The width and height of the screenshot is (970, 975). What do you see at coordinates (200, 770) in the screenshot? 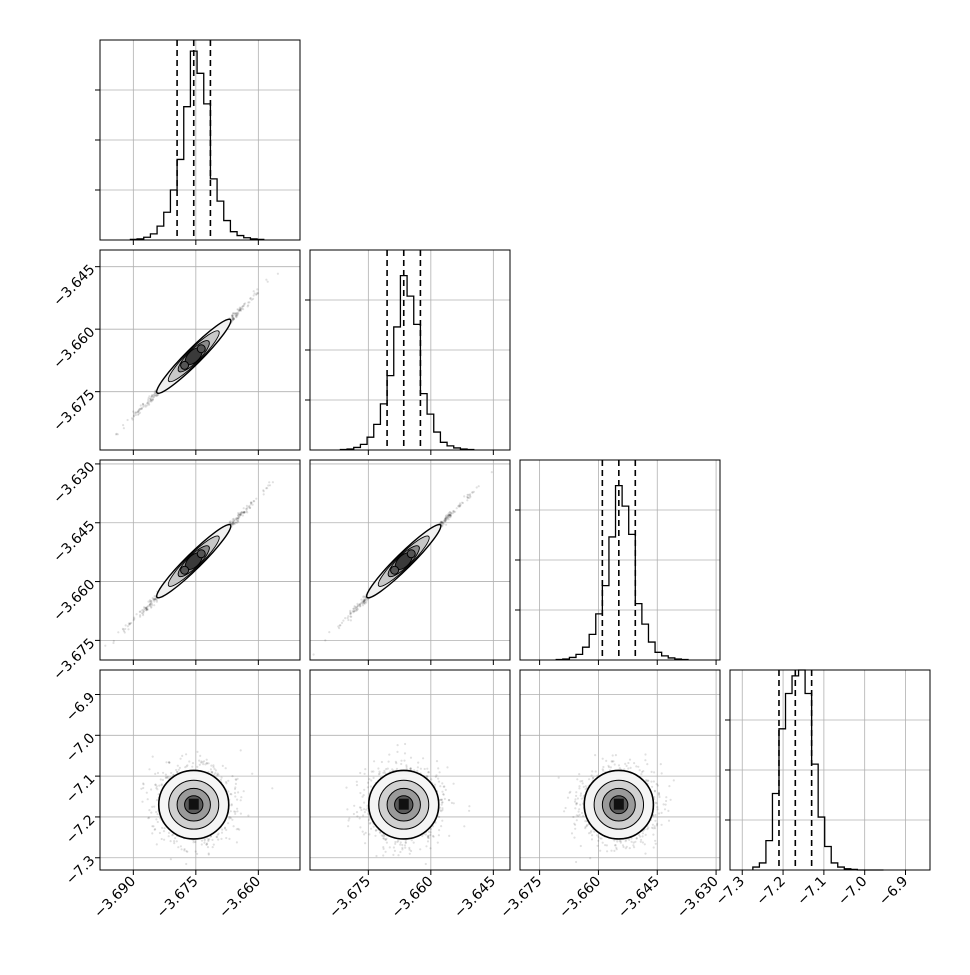
I see `panel-background` at bounding box center [200, 770].